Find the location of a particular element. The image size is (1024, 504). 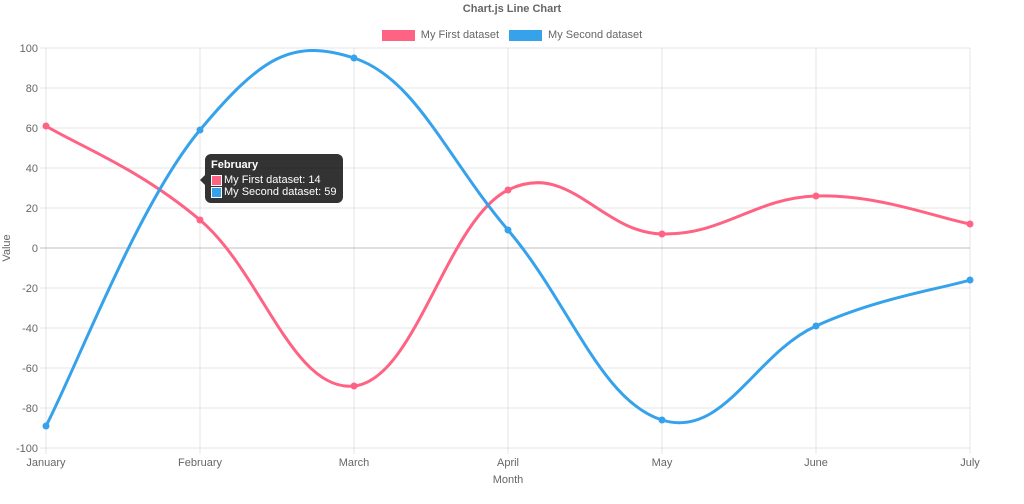

tooltip-row-first: My First dataset: 14 is located at coordinates (274, 180).